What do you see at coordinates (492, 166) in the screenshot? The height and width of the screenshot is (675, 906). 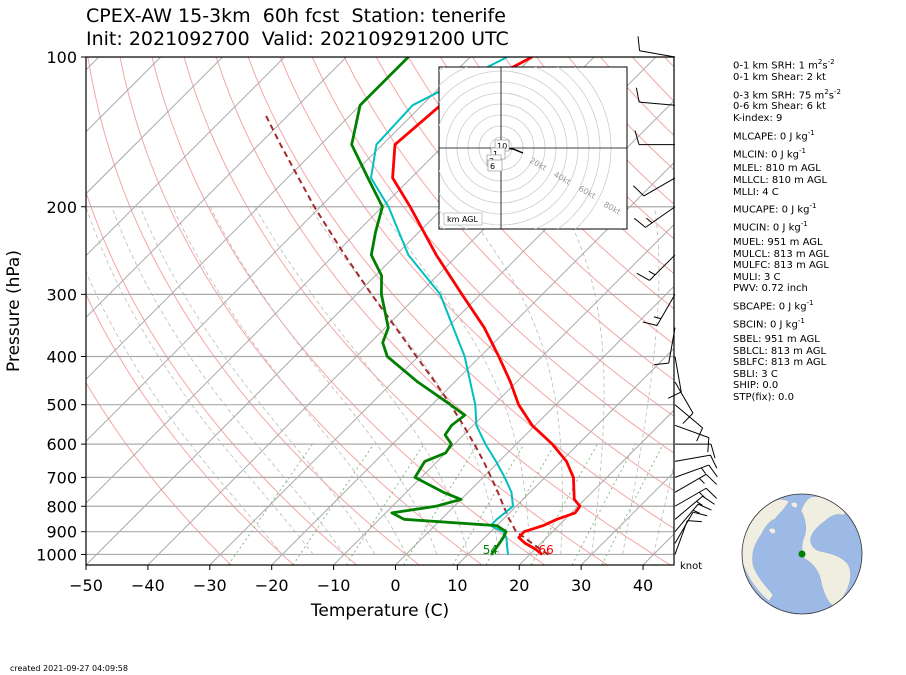 I see `hodograph-height-label: 6` at bounding box center [492, 166].